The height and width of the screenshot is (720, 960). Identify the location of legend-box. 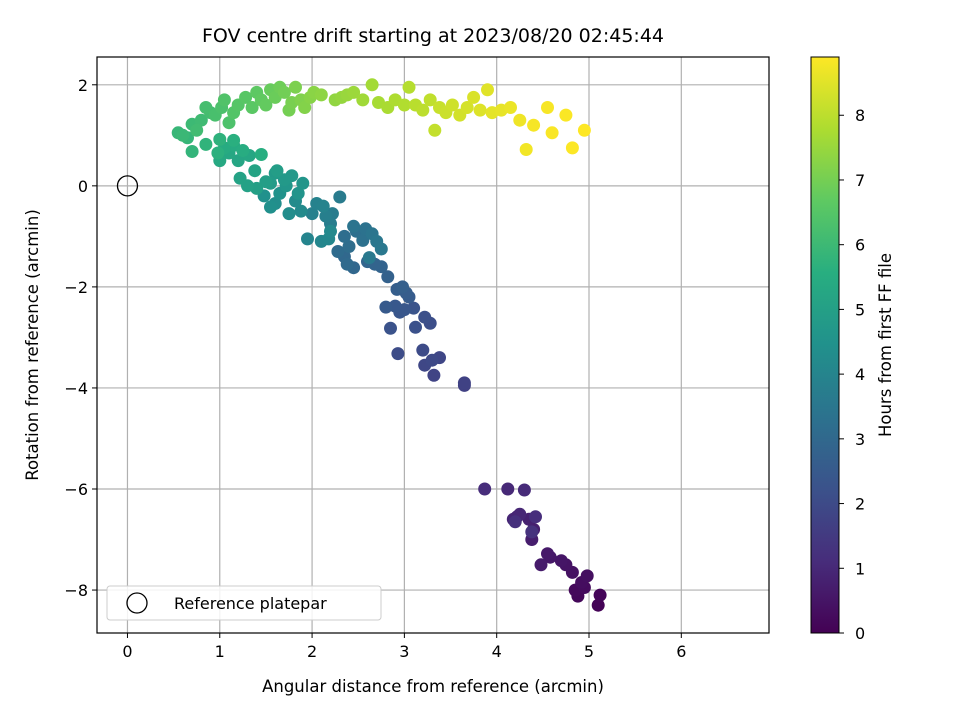
(244, 603).